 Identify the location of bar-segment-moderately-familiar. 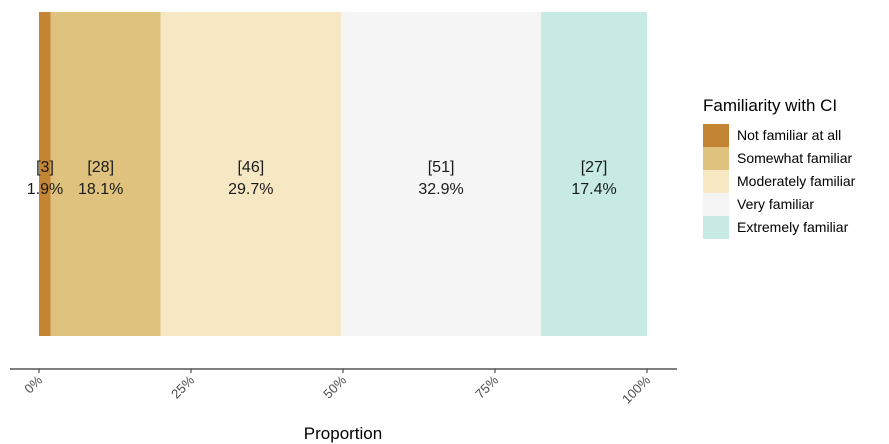
(251, 174).